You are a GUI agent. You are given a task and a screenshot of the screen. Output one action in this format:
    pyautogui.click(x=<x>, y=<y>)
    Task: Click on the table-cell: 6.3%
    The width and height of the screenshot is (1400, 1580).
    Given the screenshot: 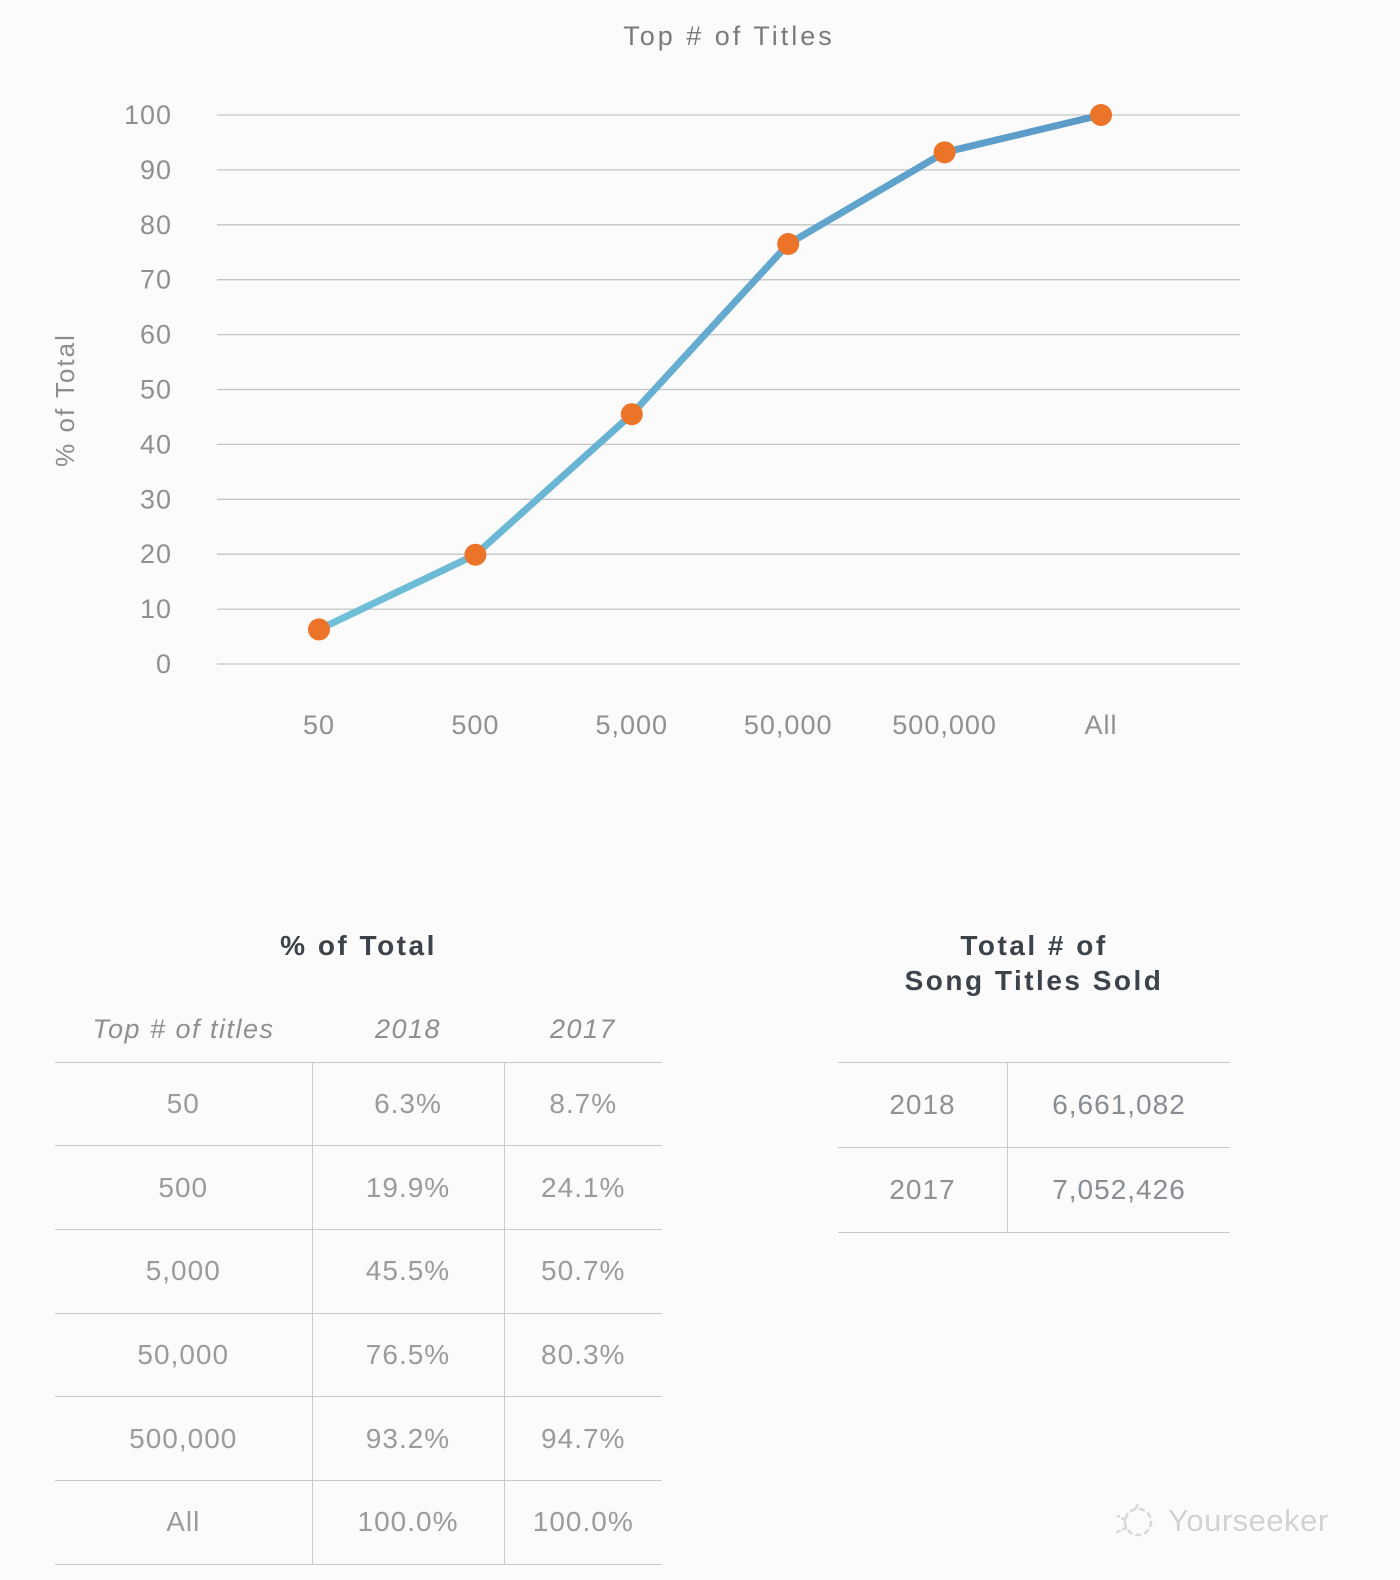 What is the action you would take?
    pyautogui.click(x=408, y=1104)
    